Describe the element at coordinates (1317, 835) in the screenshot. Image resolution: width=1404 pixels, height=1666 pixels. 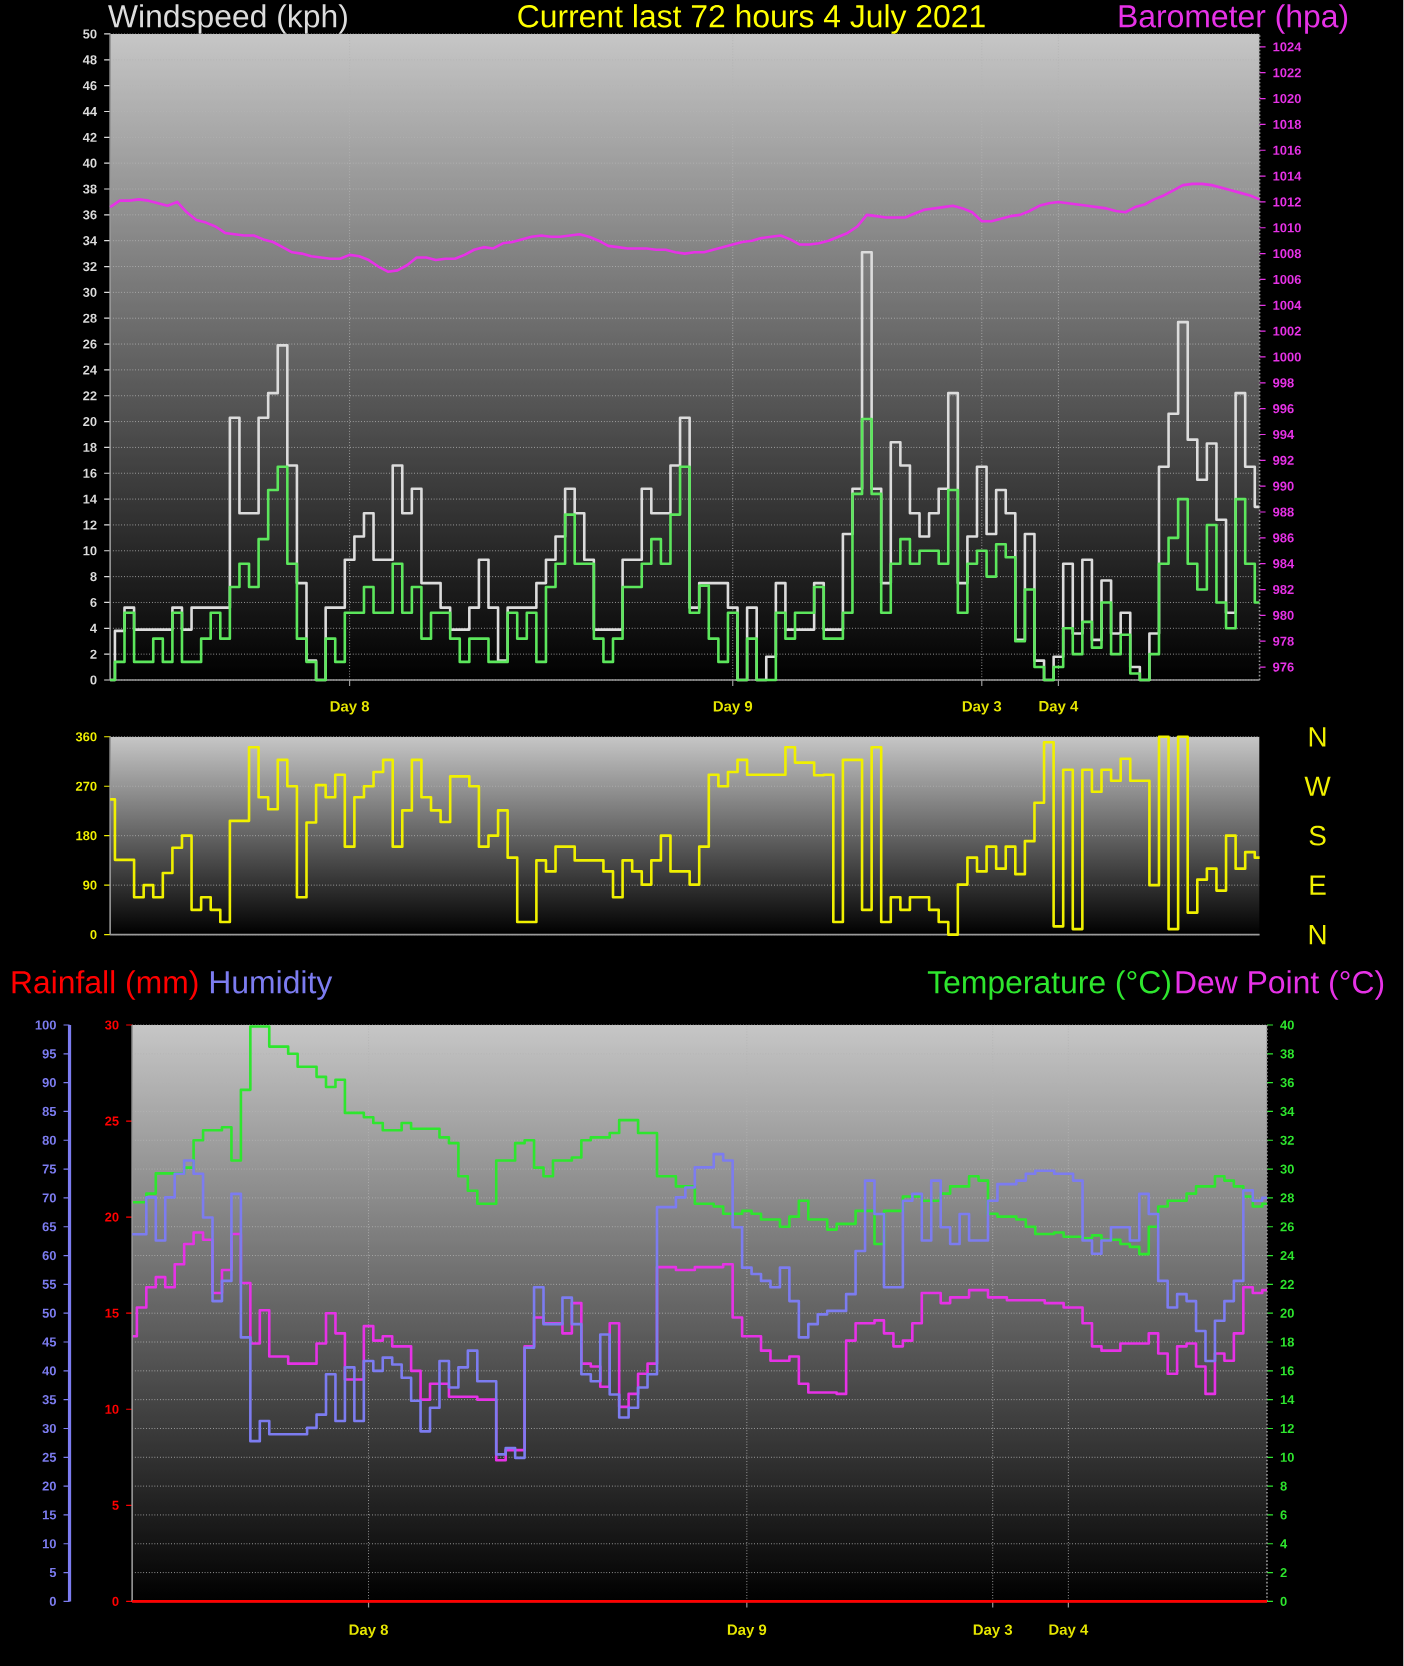
I see `text: S` at that location.